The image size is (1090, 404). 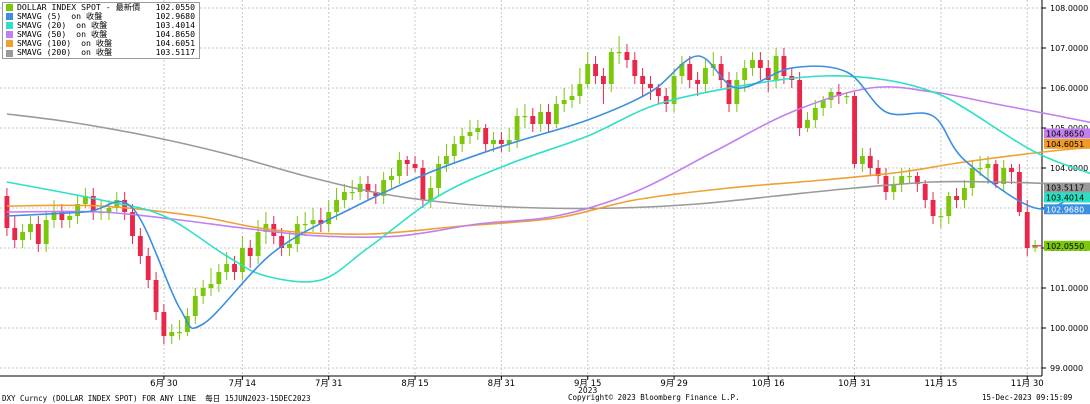 What do you see at coordinates (501, 384) in the screenshot?
I see `x-tick-label: 8月 31` at bounding box center [501, 384].